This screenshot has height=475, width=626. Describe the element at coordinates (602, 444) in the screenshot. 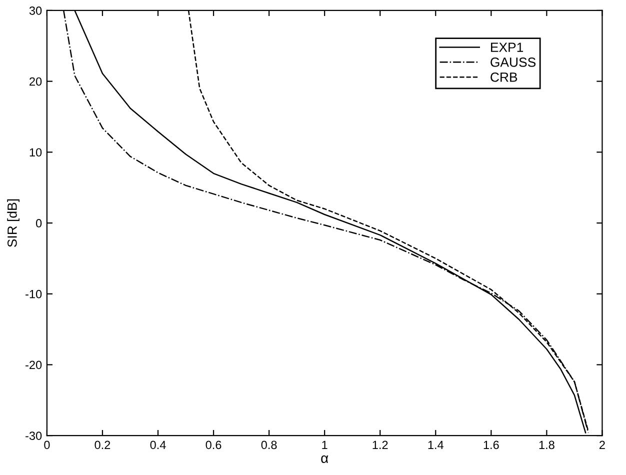

I see `x-tick-label: 2` at that location.